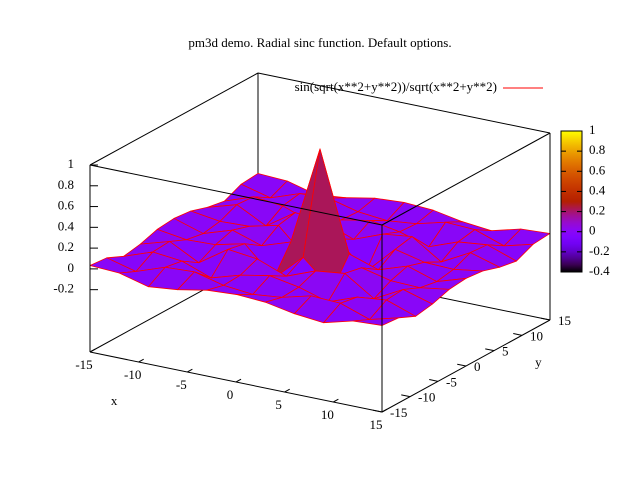 The height and width of the screenshot is (480, 640). Describe the element at coordinates (132, 374) in the screenshot. I see `x-tick-label: -10` at that location.